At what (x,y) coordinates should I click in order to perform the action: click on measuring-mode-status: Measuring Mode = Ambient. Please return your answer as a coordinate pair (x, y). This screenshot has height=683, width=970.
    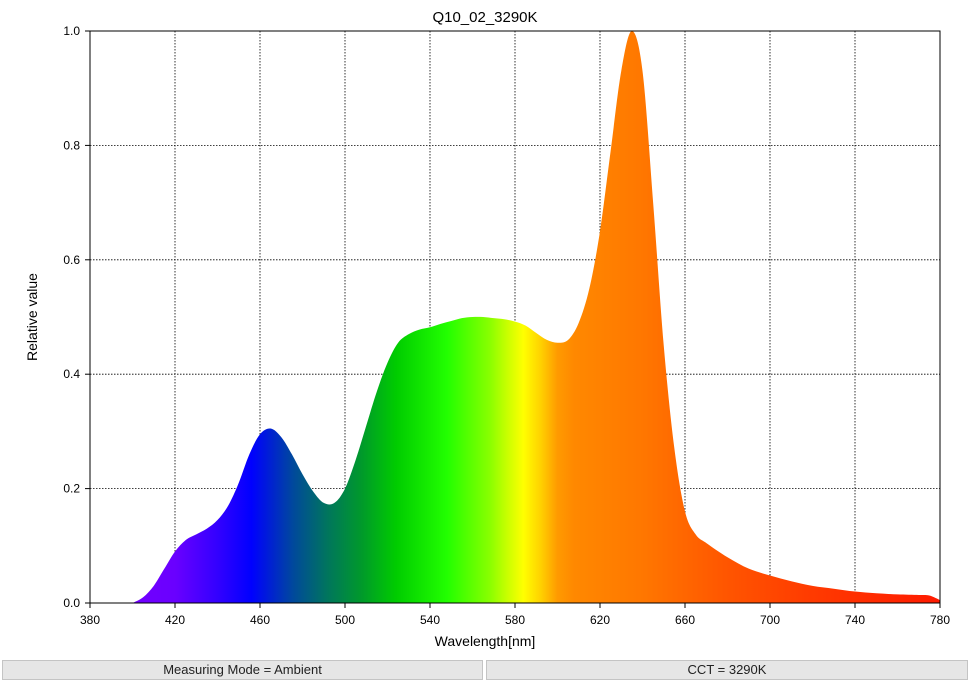
    Looking at the image, I should click on (242, 670).